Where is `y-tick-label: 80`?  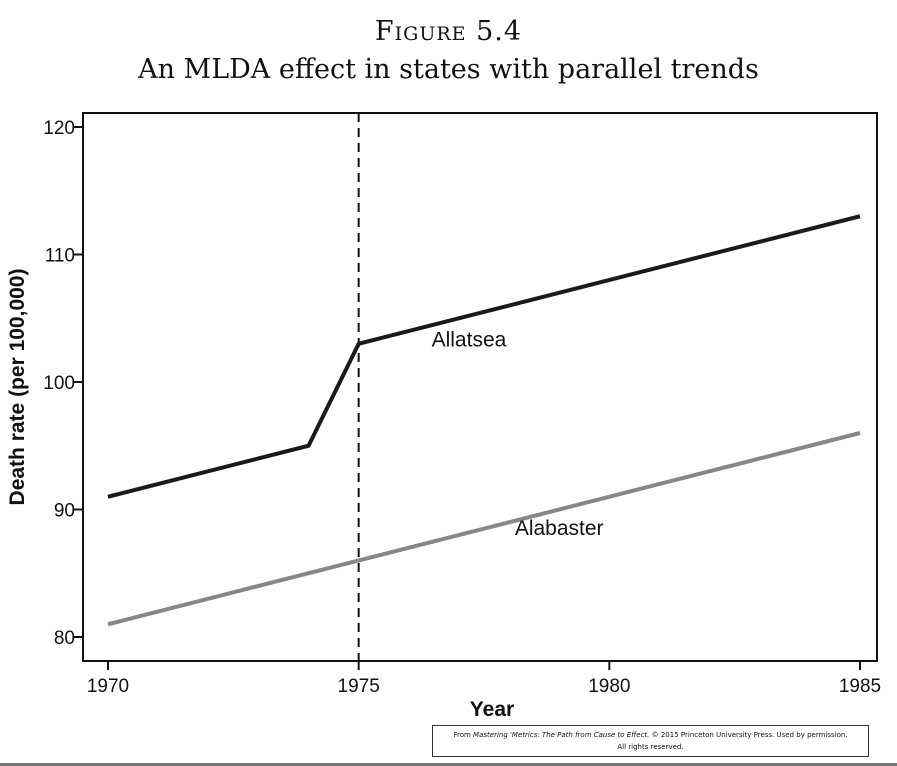 y-tick-label: 80 is located at coordinates (64, 638).